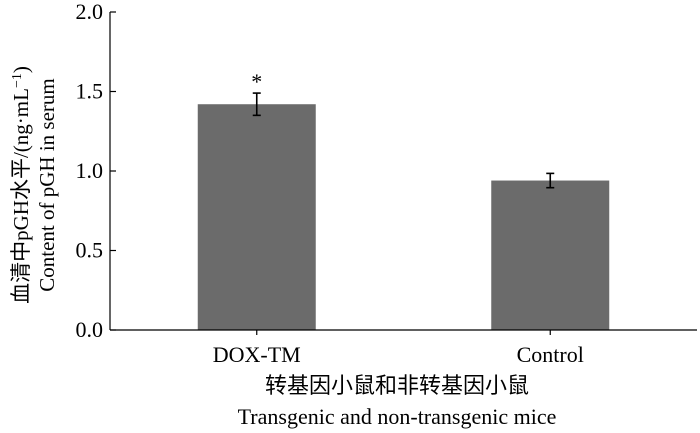 The height and width of the screenshot is (433, 700). Describe the element at coordinates (257, 354) in the screenshot. I see `x-tick-label: DOX-TM` at that location.